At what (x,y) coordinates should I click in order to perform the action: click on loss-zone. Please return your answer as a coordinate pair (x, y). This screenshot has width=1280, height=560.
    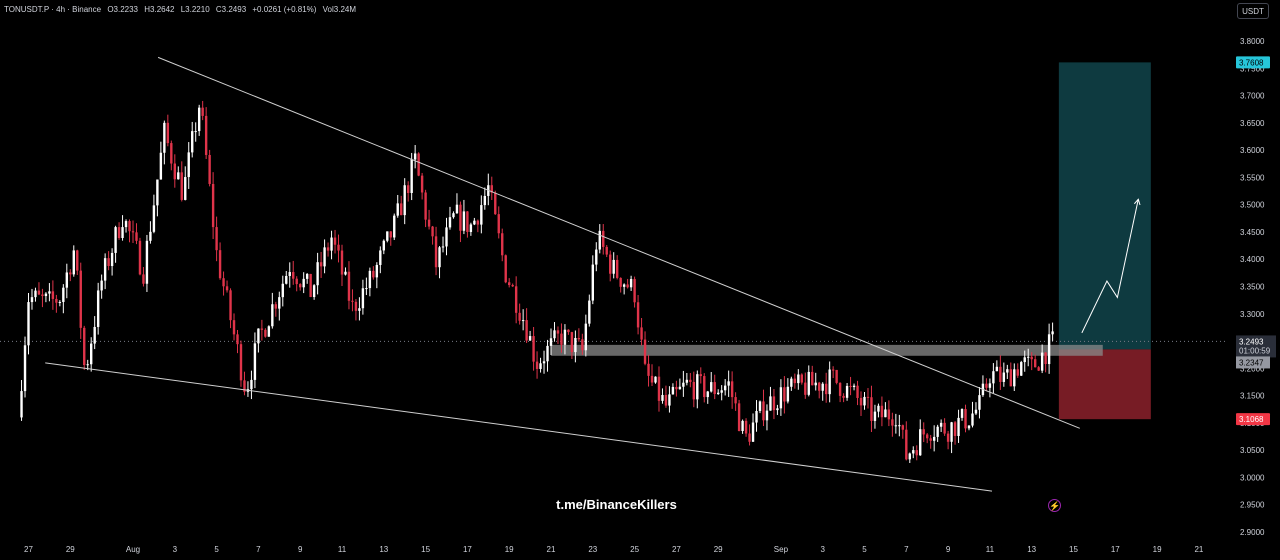
    Looking at the image, I should click on (1104, 384).